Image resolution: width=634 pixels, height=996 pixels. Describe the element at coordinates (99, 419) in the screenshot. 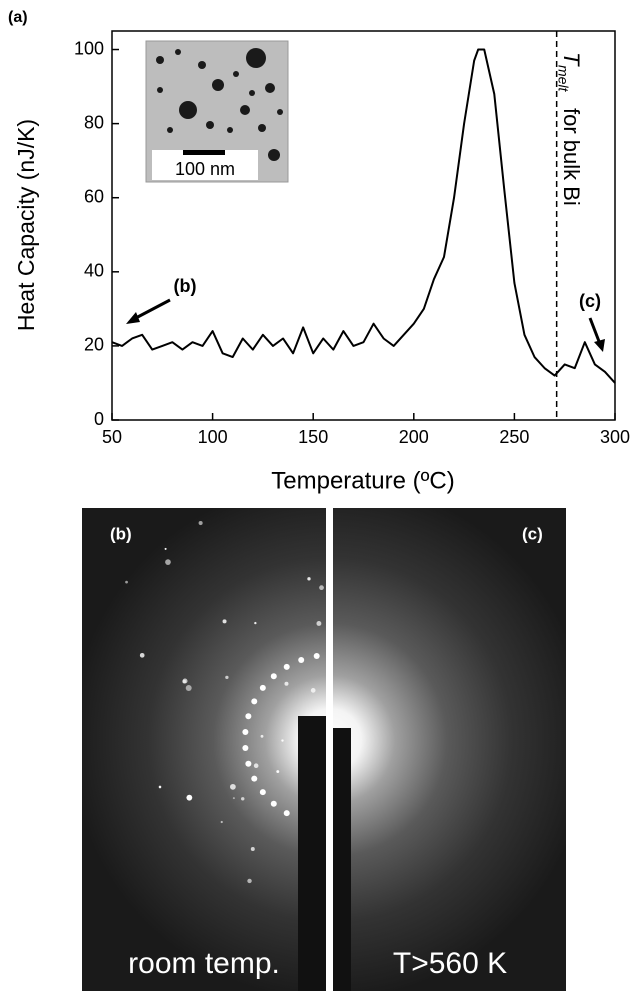

I see `y-tick-label: 0` at that location.